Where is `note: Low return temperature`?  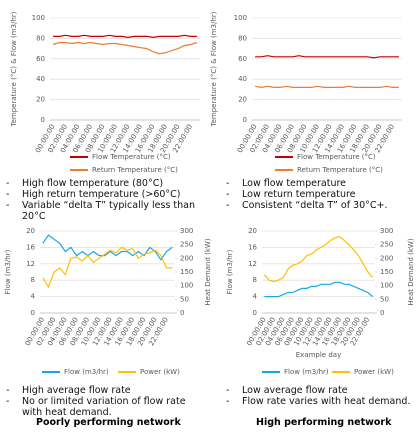 note: Low return temperature is located at coordinates (321, 194).